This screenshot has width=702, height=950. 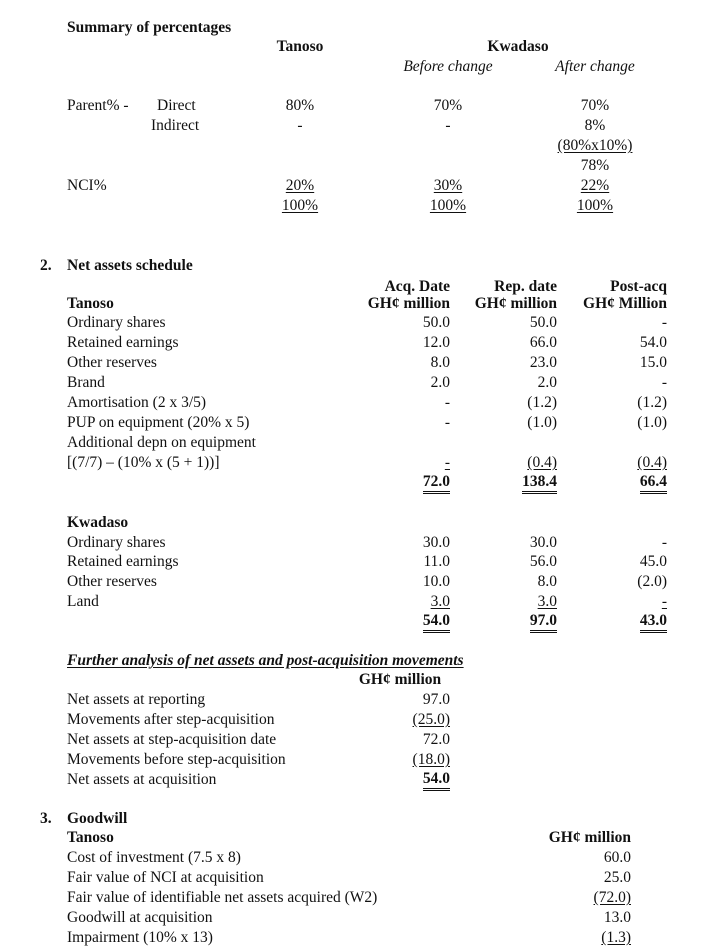 I want to click on value-cell: 56.0, so click(x=543, y=561).